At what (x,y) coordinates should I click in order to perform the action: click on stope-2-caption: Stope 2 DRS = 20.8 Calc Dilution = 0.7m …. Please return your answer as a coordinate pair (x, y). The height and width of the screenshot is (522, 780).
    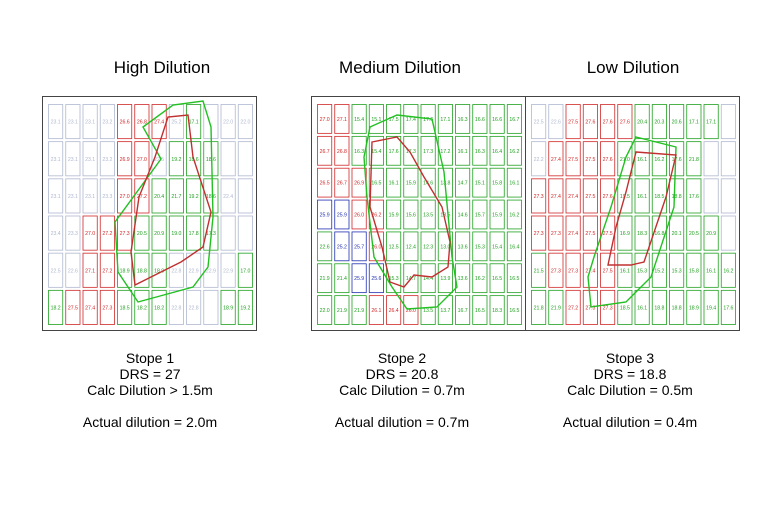
    Looking at the image, I should click on (402, 390).